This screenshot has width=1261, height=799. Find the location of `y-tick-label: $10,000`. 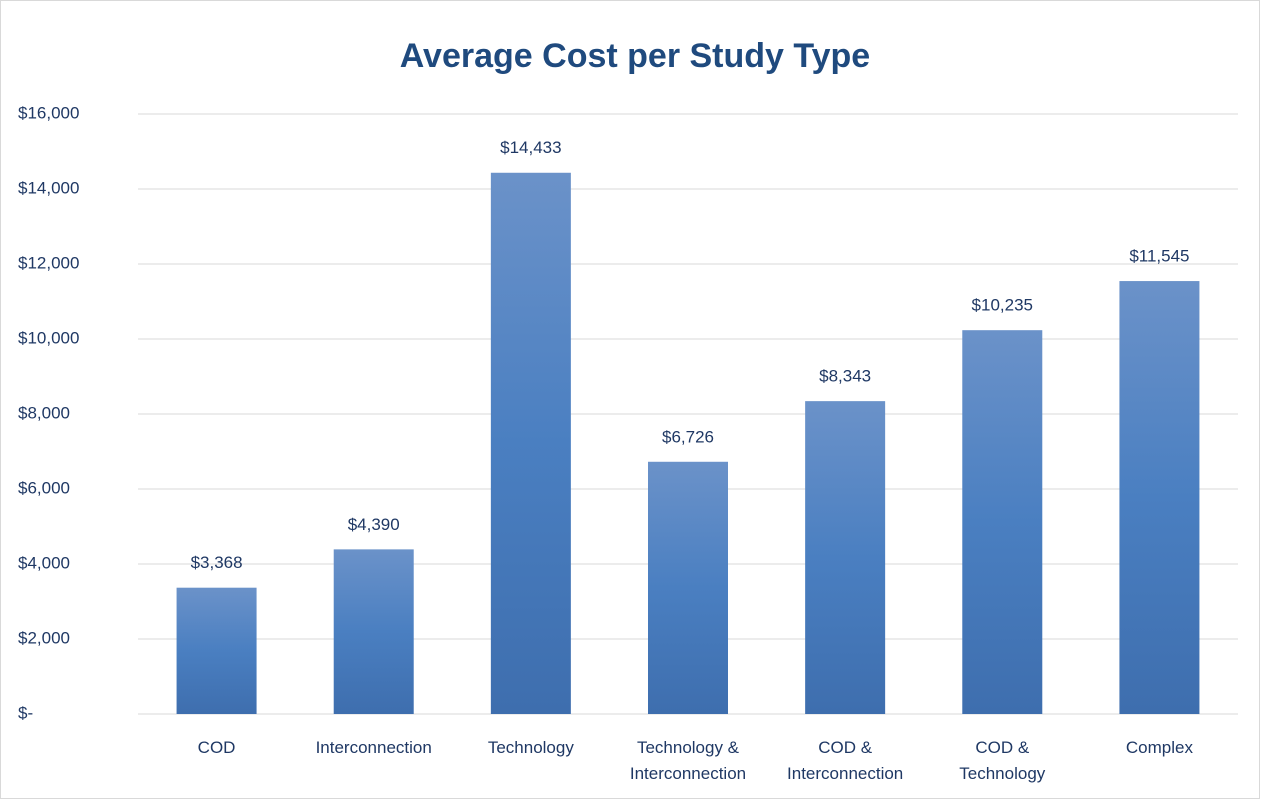

y-tick-label: $10,000 is located at coordinates (48, 337).